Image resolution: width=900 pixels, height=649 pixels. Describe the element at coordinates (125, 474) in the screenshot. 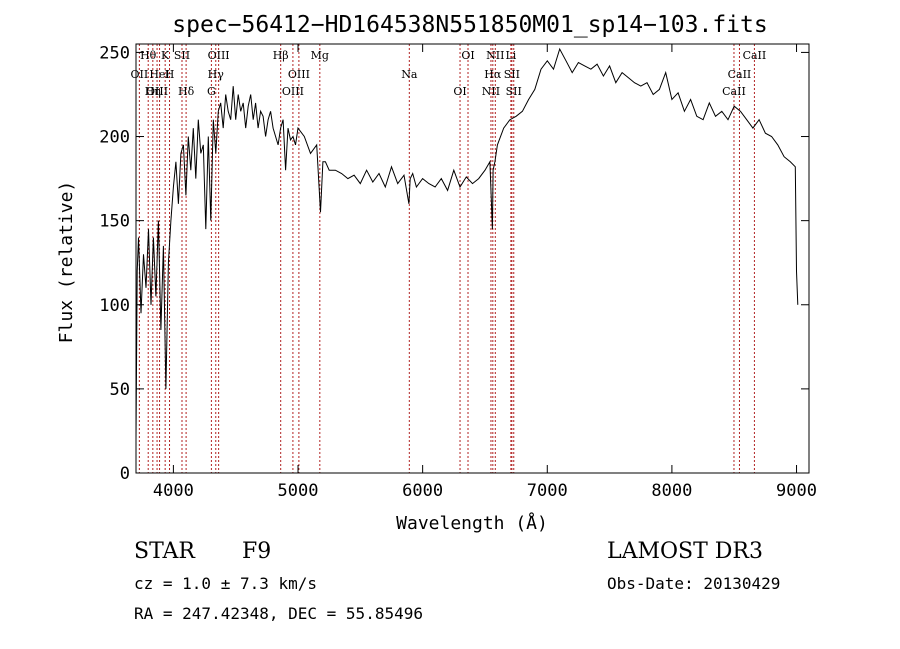

I see `y-tick-label-0: 0` at that location.